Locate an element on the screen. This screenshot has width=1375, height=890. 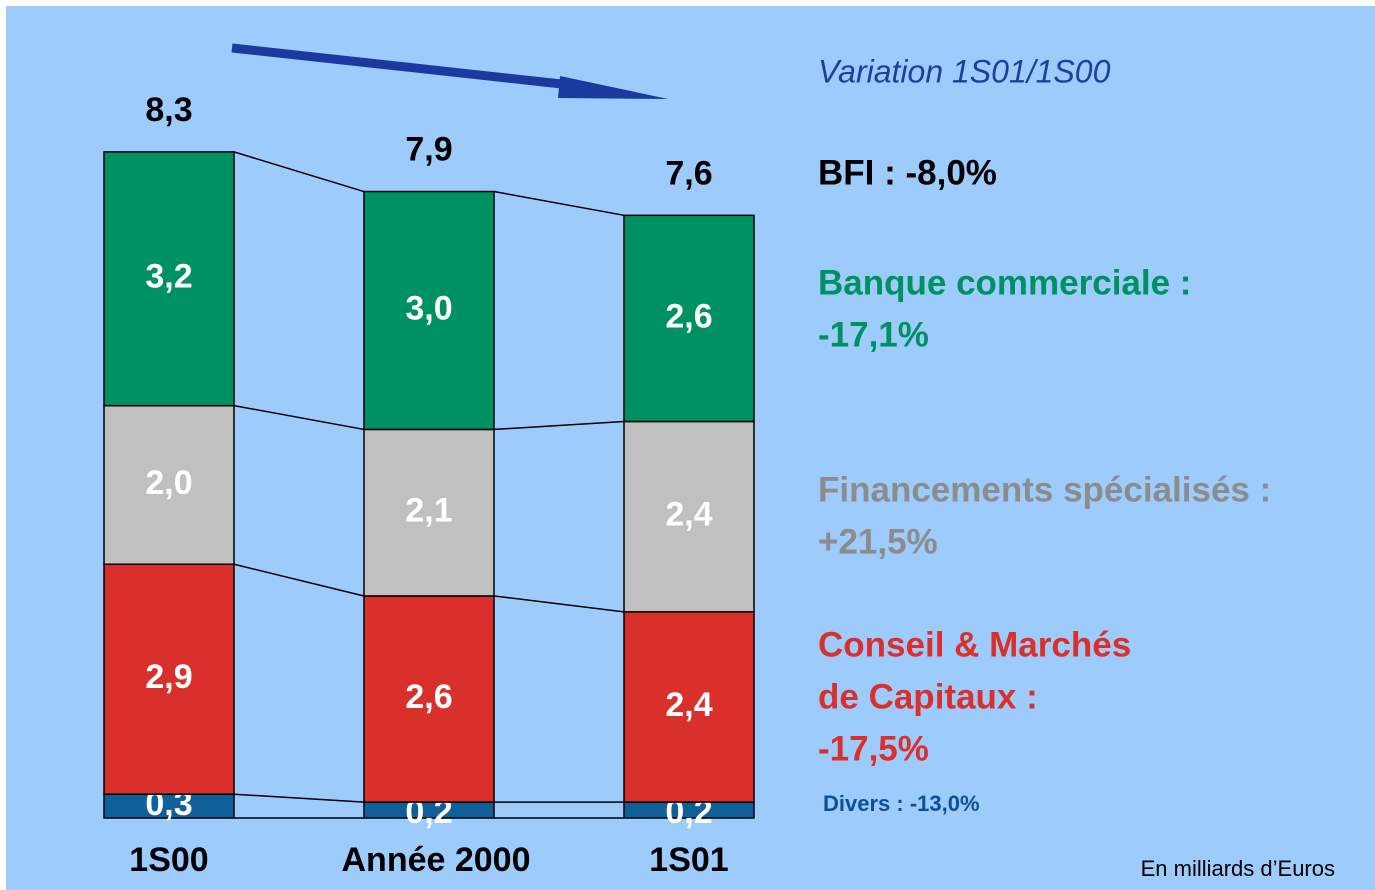
footnote: En milliards d’Euros is located at coordinates (1238, 868).